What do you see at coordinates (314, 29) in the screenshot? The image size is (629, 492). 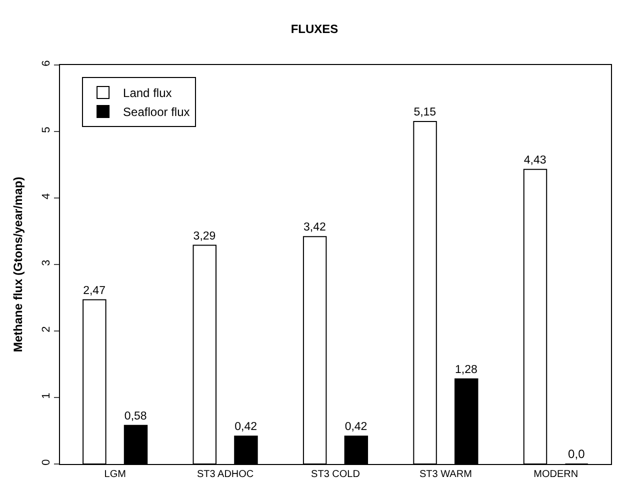 I see `chart-title: FLUXES` at bounding box center [314, 29].